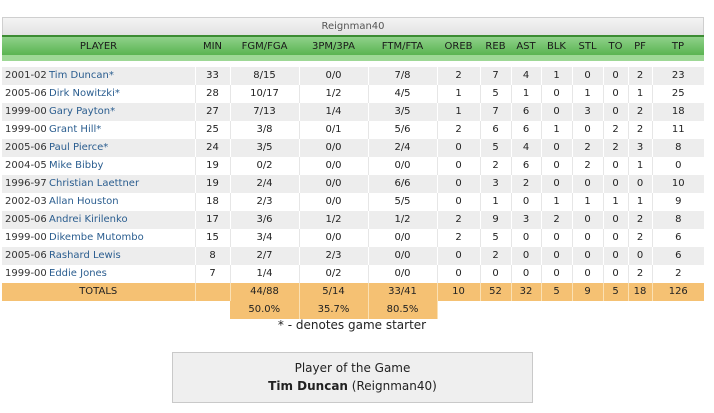  I want to click on player-name-link: Christian Laettner, so click(94, 183).